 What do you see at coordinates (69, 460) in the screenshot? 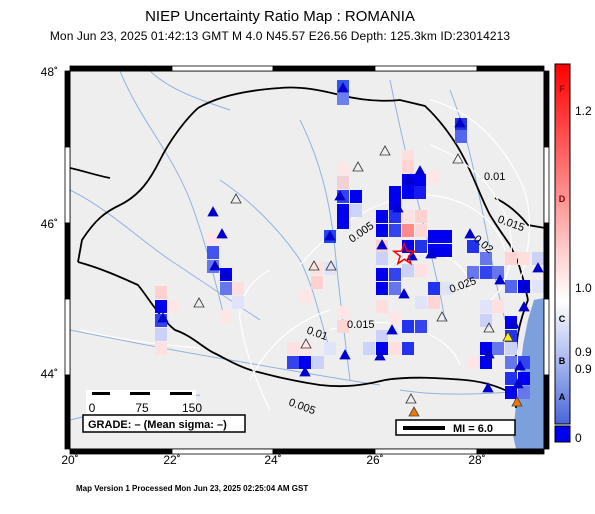
I see `x-tick-label: 20˚` at bounding box center [69, 460].